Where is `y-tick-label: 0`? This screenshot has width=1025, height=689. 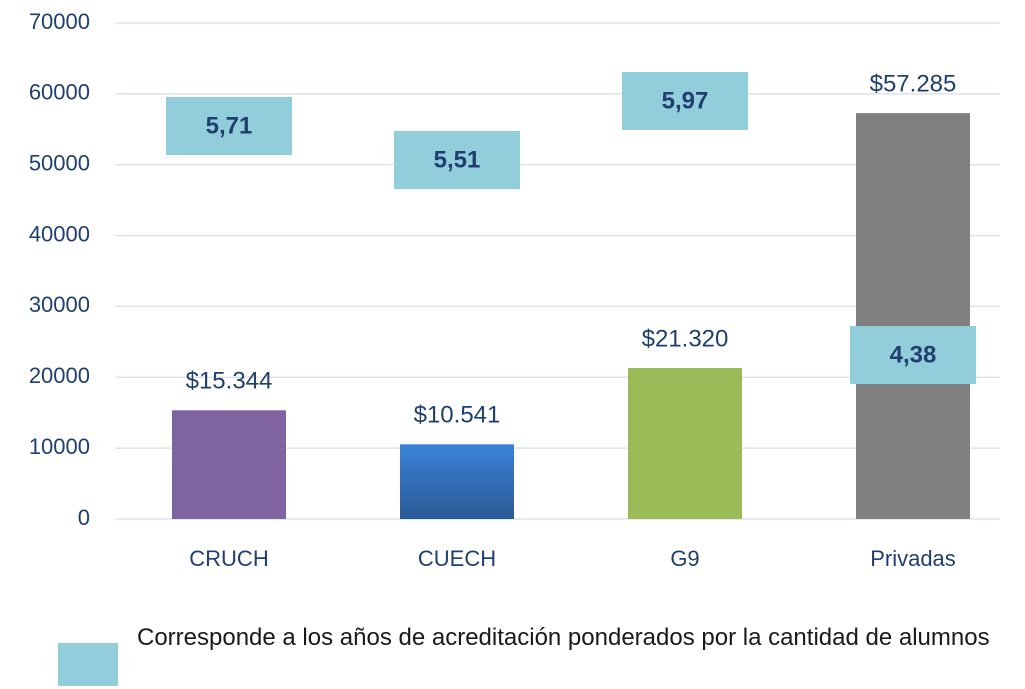 y-tick-label: 0 is located at coordinates (84, 517).